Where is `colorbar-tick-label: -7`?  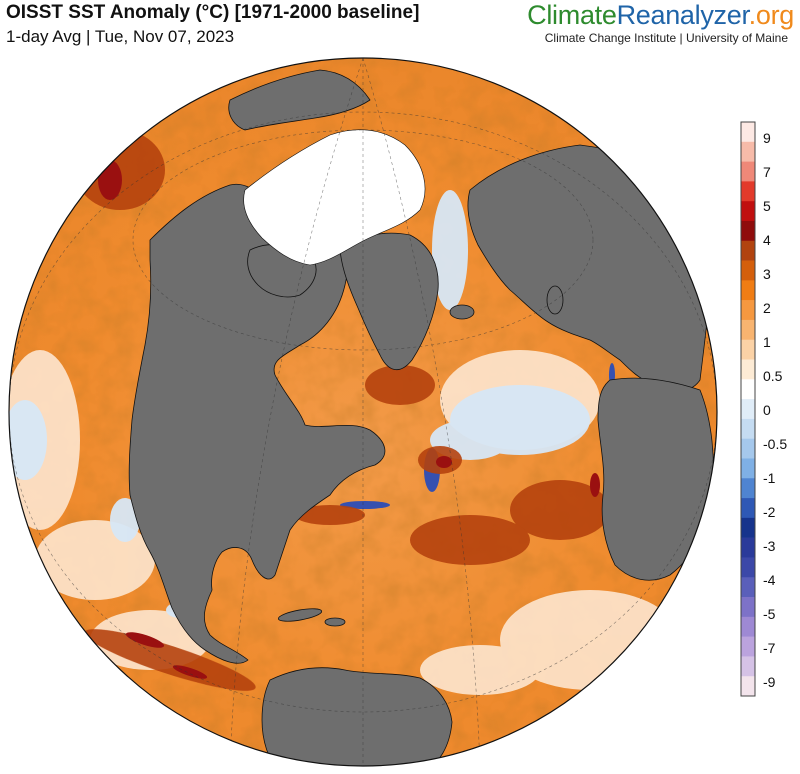 colorbar-tick-label: -7 is located at coordinates (769, 648).